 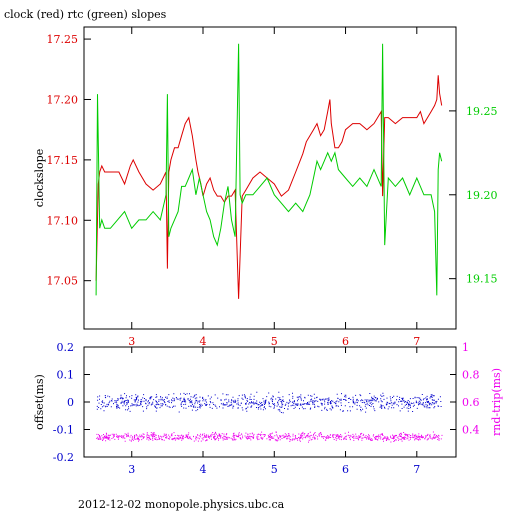 What do you see at coordinates (274, 341) in the screenshot?
I see `top-x-tick-label: 5` at bounding box center [274, 341].